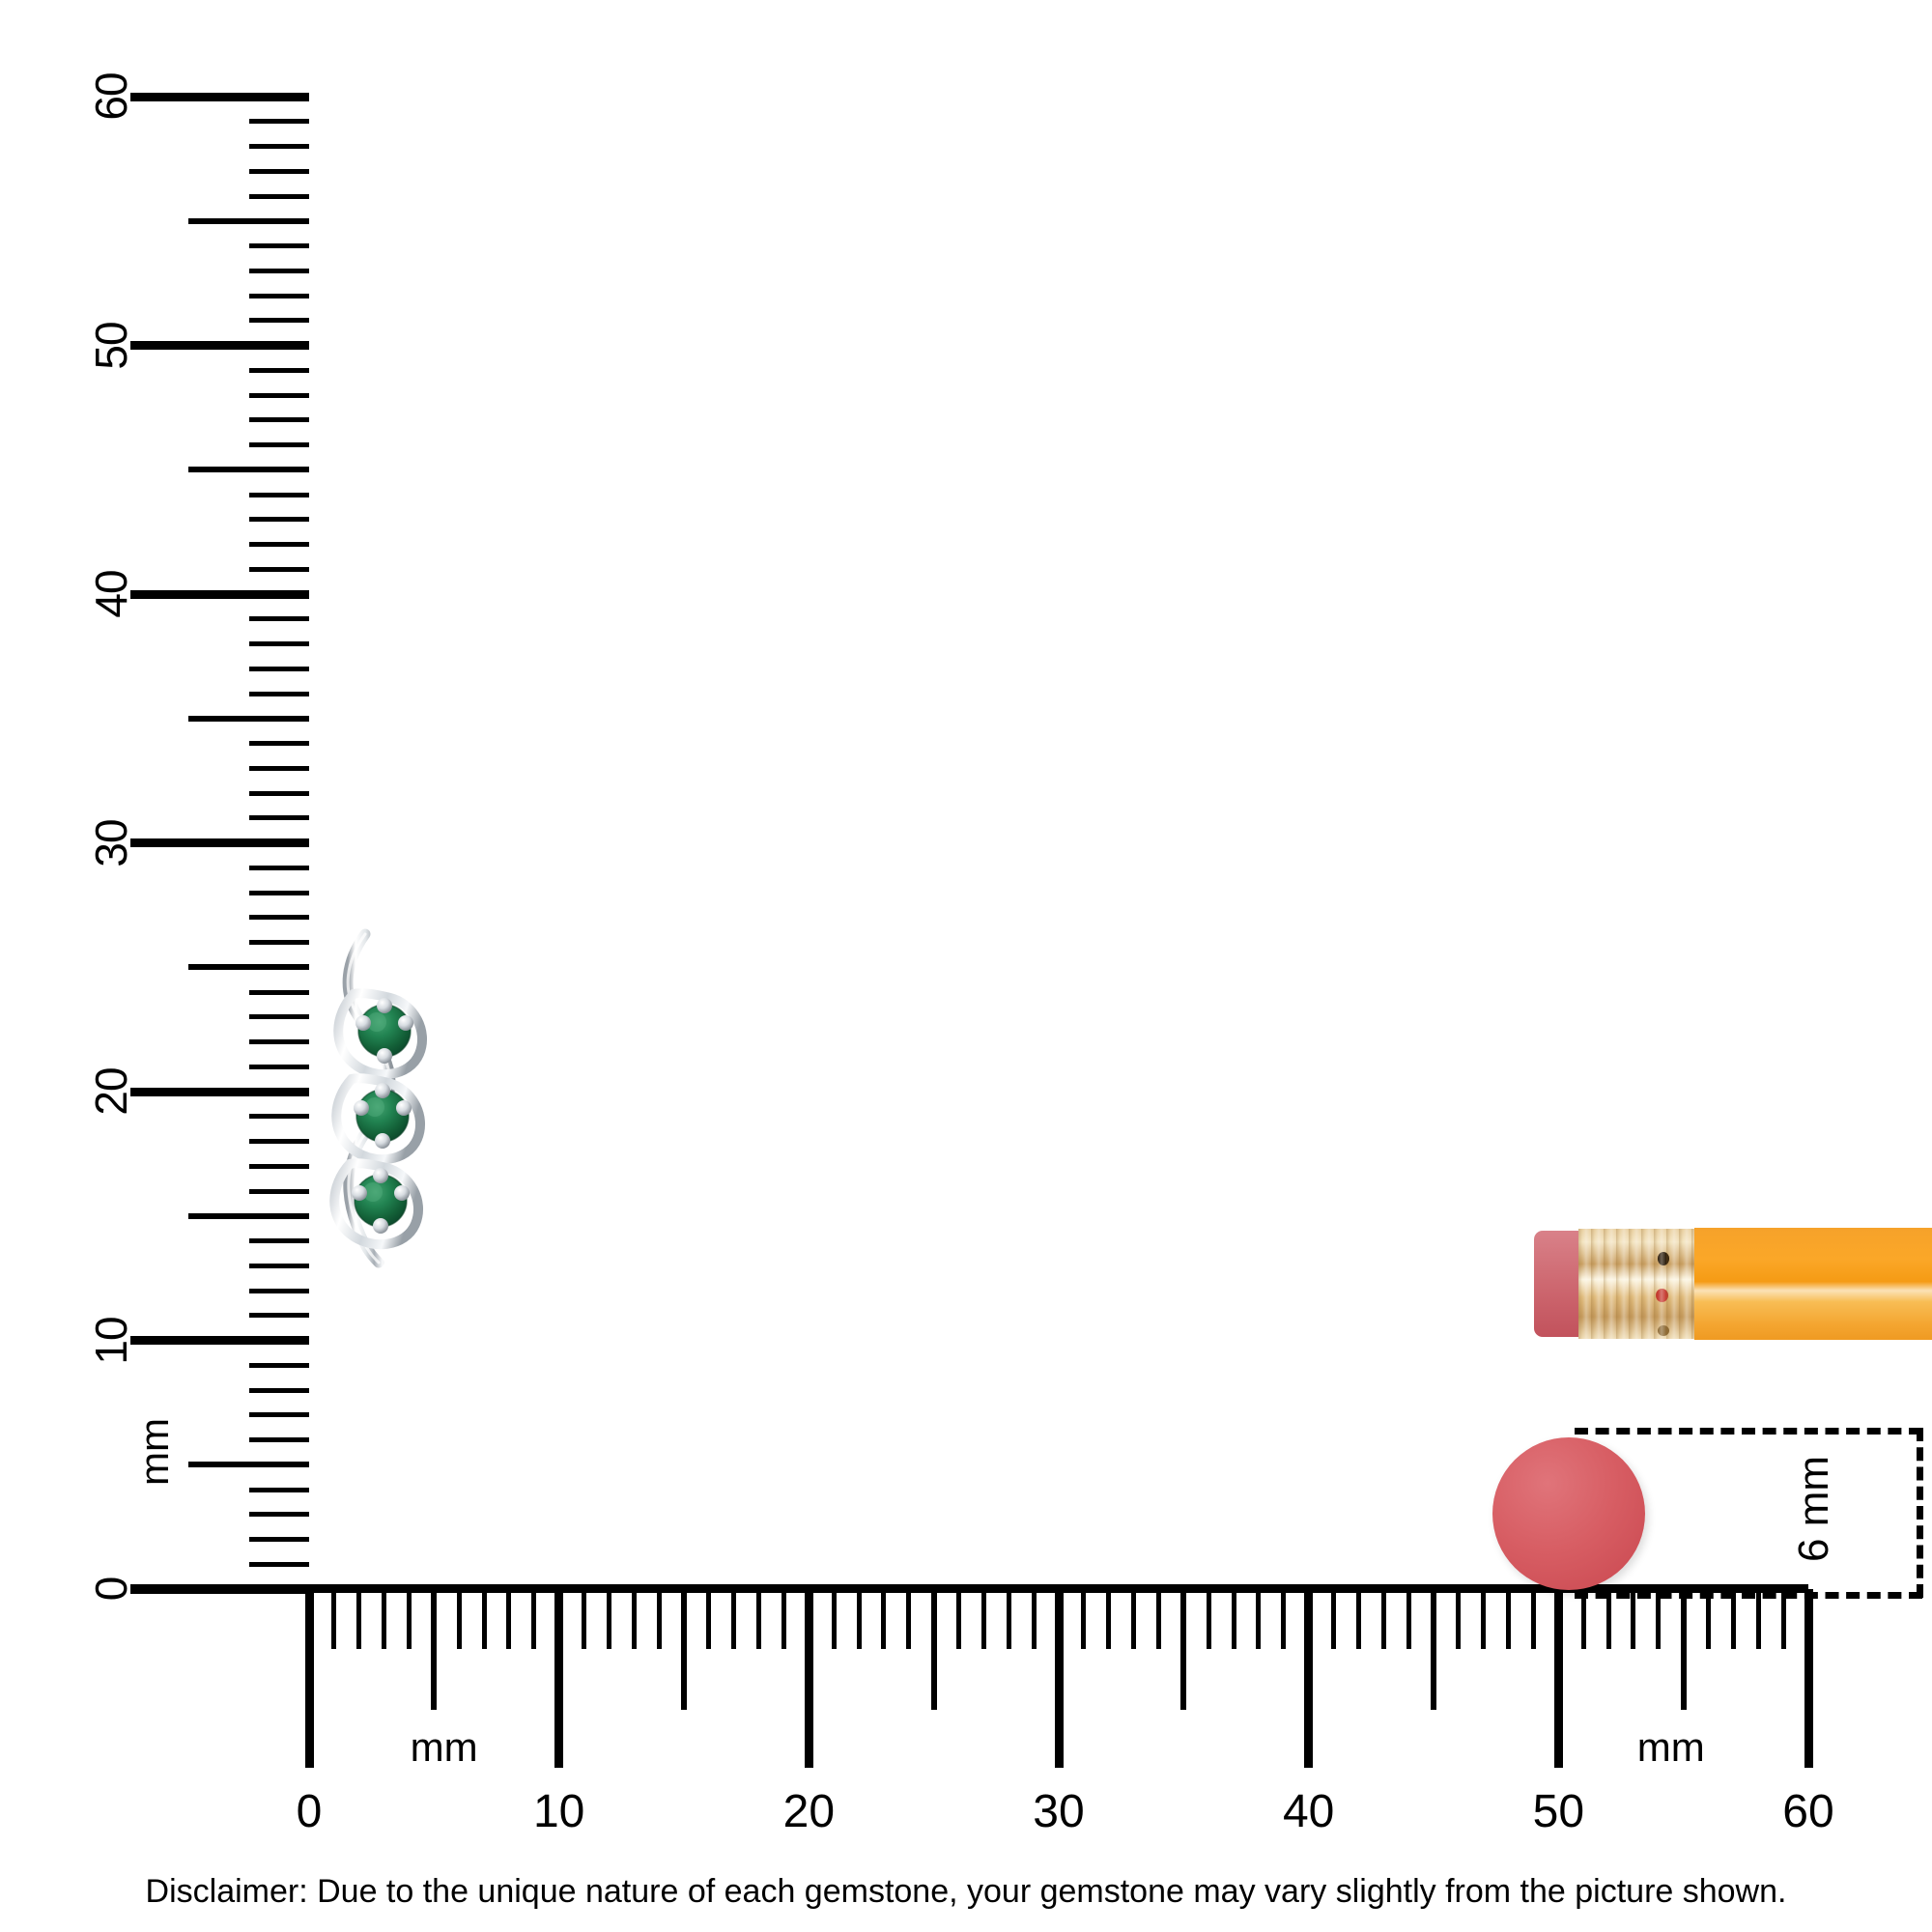  Describe the element at coordinates (111, 96) in the screenshot. I see `vruler-label-60: 60` at that location.